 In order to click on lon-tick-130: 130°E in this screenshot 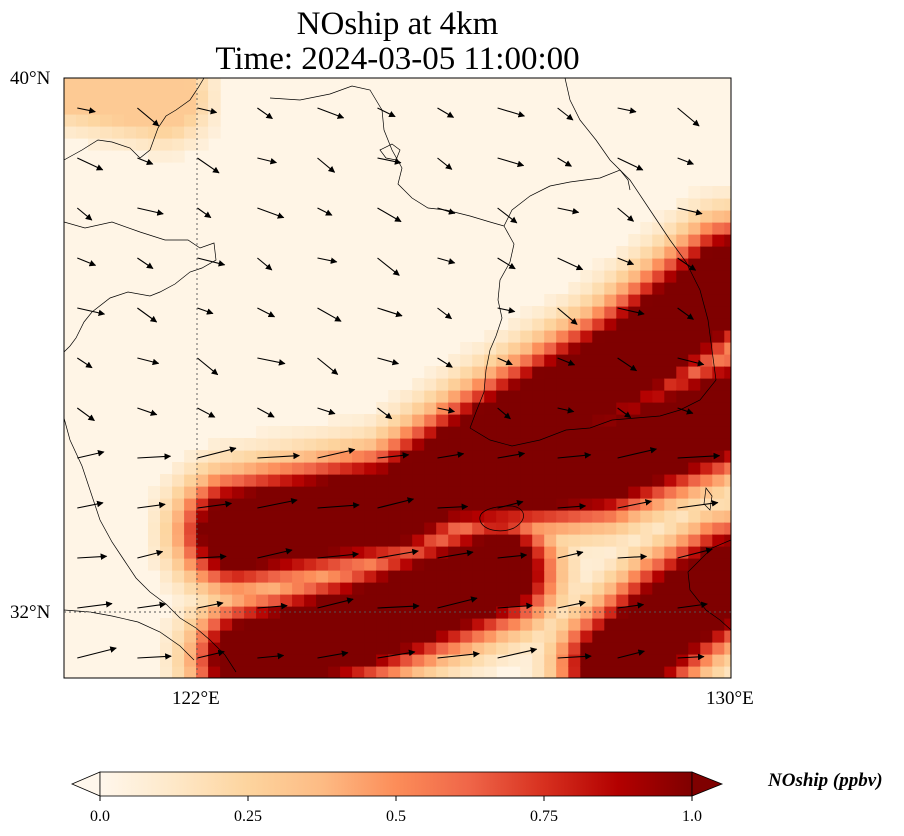, I will do `click(730, 698)`.